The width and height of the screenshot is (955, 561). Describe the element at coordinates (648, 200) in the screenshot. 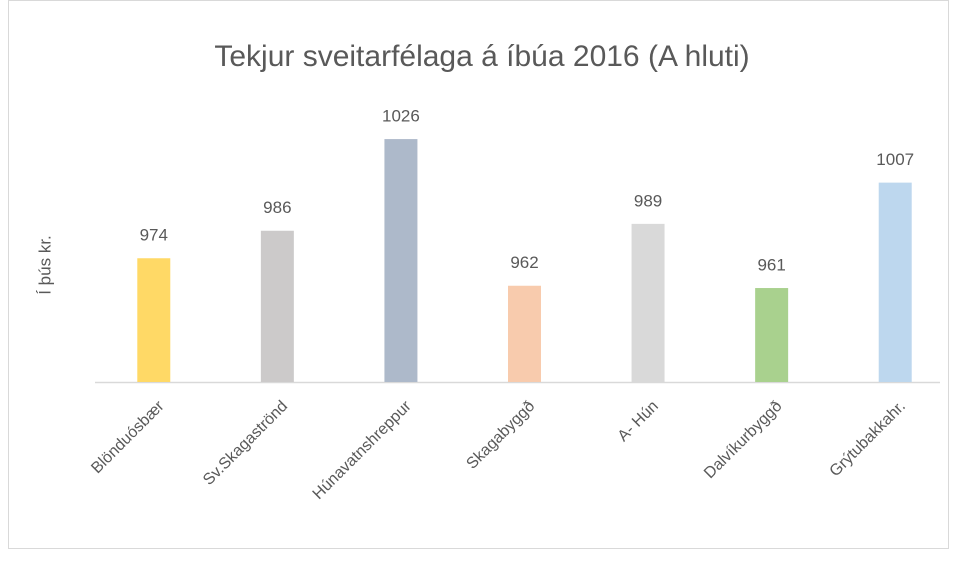

I see `data-label: 989` at that location.